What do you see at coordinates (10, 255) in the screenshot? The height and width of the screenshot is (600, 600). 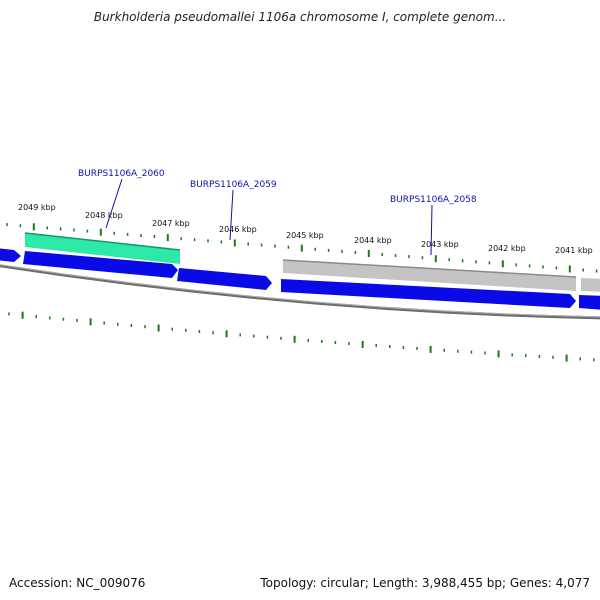 I see `gene-arrow-left-edge` at bounding box center [10, 255].